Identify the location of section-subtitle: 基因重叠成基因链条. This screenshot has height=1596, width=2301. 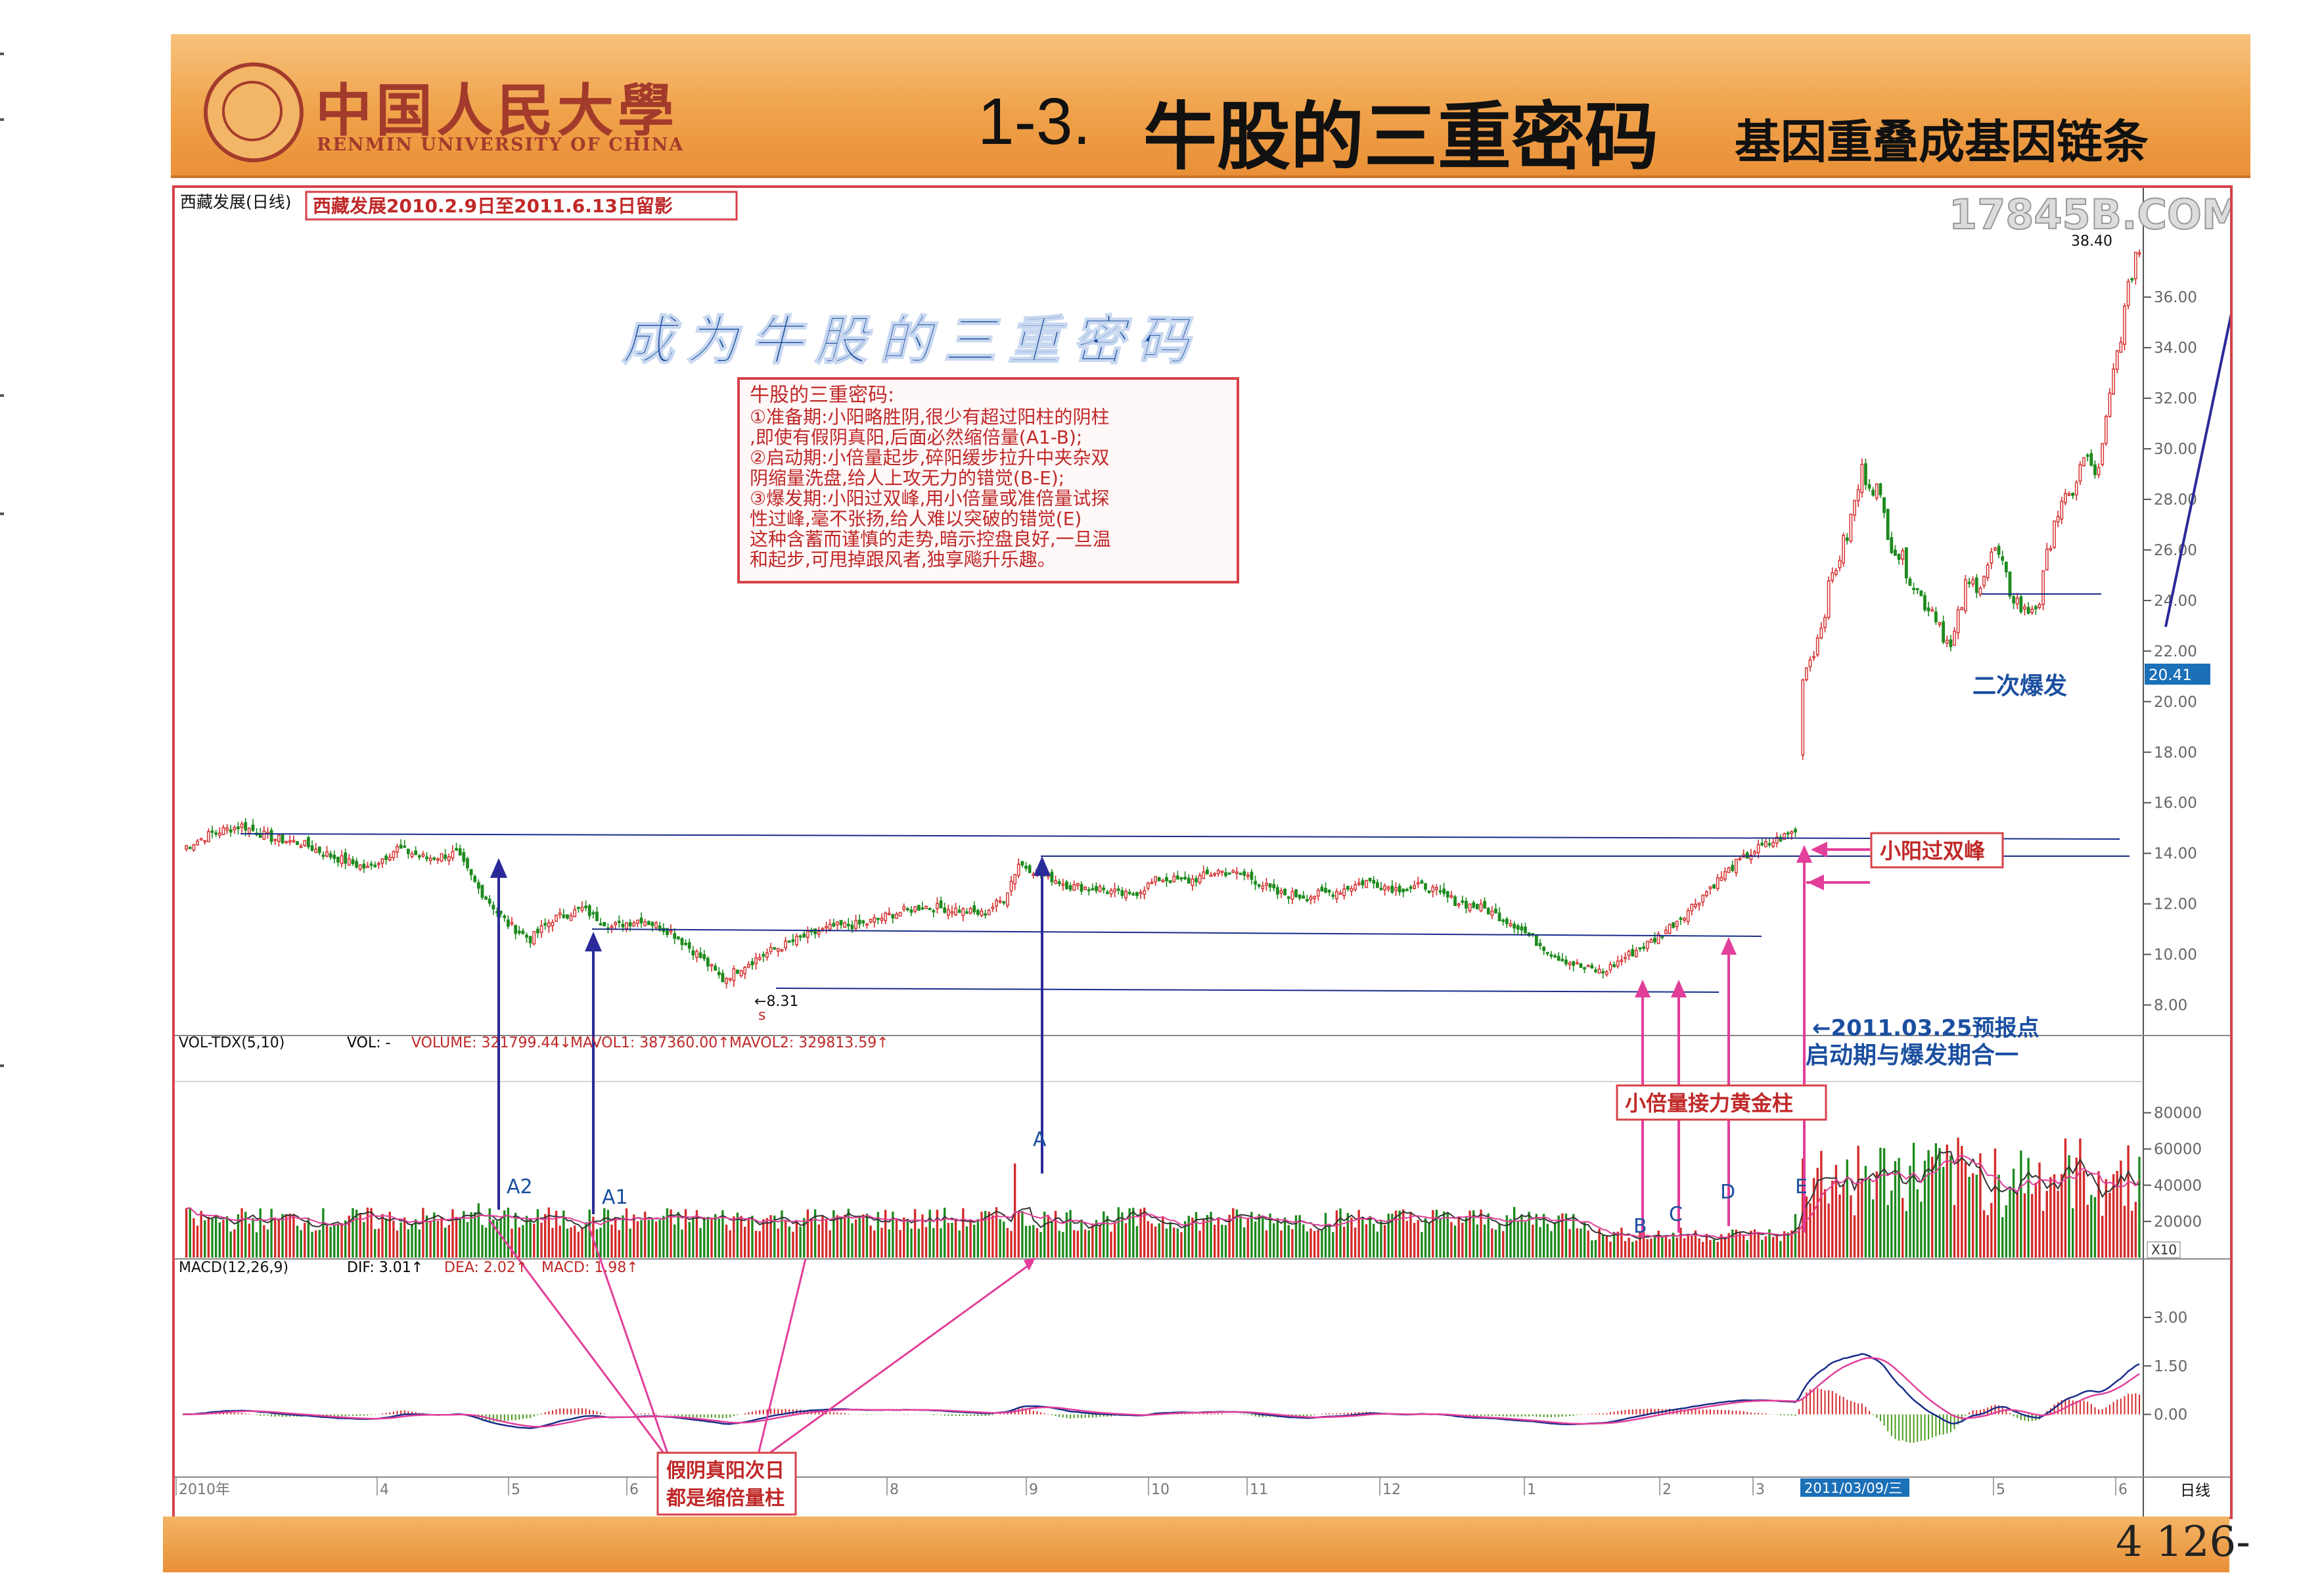
(1942, 138).